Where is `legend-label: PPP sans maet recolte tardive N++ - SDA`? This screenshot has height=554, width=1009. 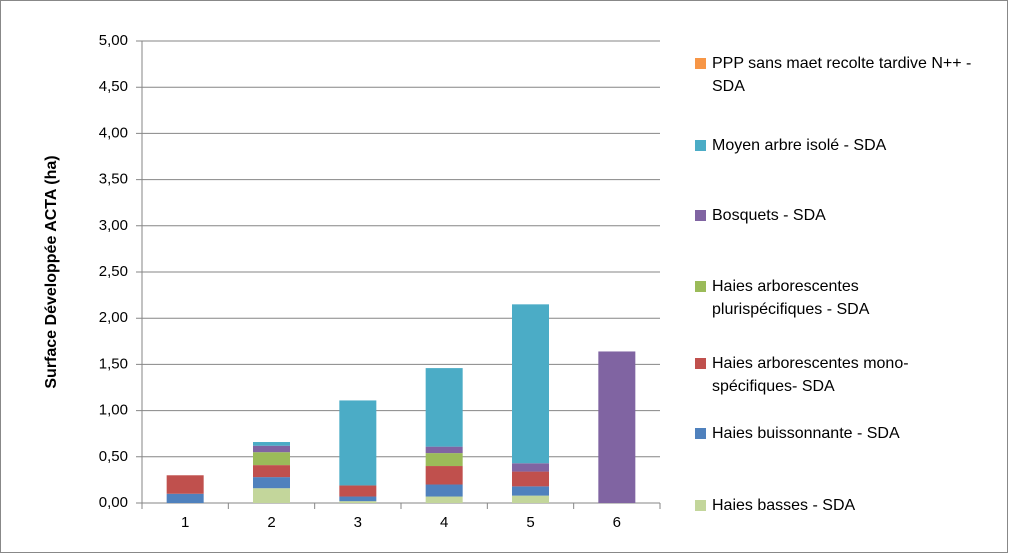 legend-label: PPP sans maet recolte tardive N++ - SDA is located at coordinates (842, 75).